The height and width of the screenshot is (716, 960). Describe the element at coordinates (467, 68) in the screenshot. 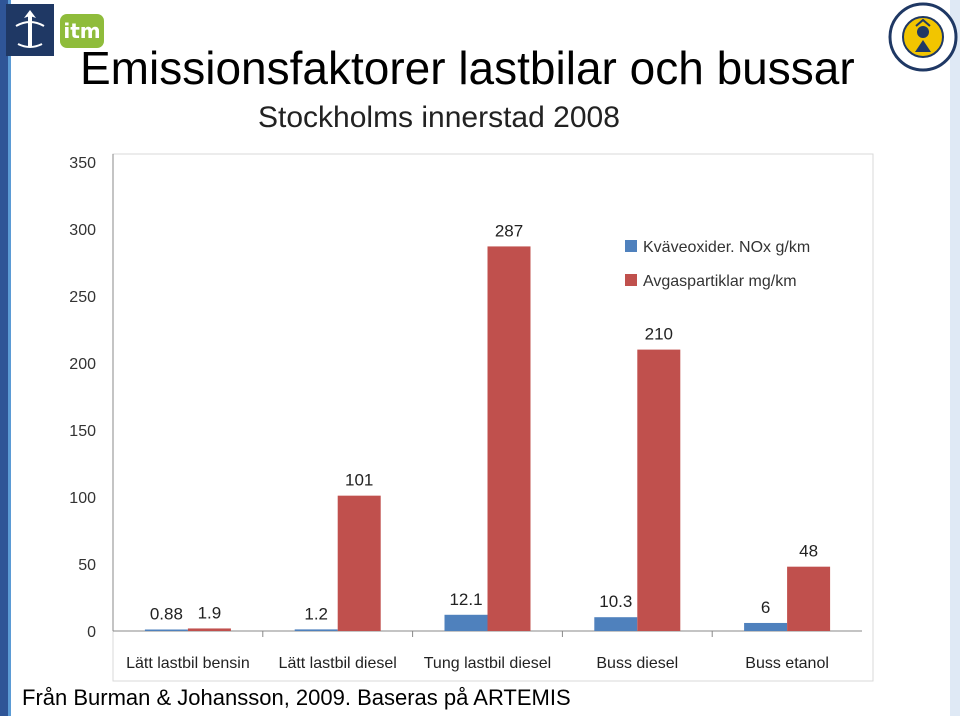

I see `slide-title: Emissionsfaktorer lastbilar och bussar` at that location.